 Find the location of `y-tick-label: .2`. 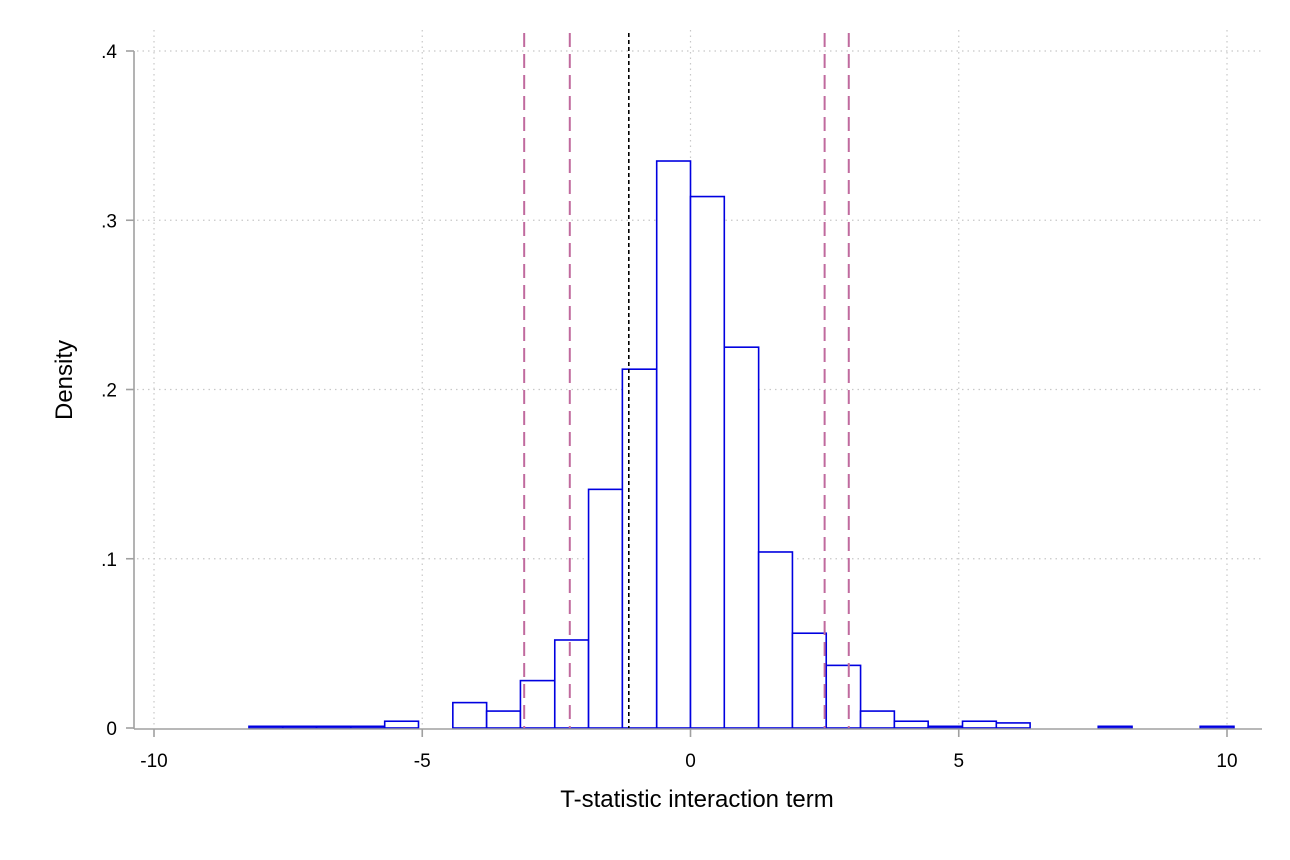

y-tick-label: .2 is located at coordinates (109, 391).